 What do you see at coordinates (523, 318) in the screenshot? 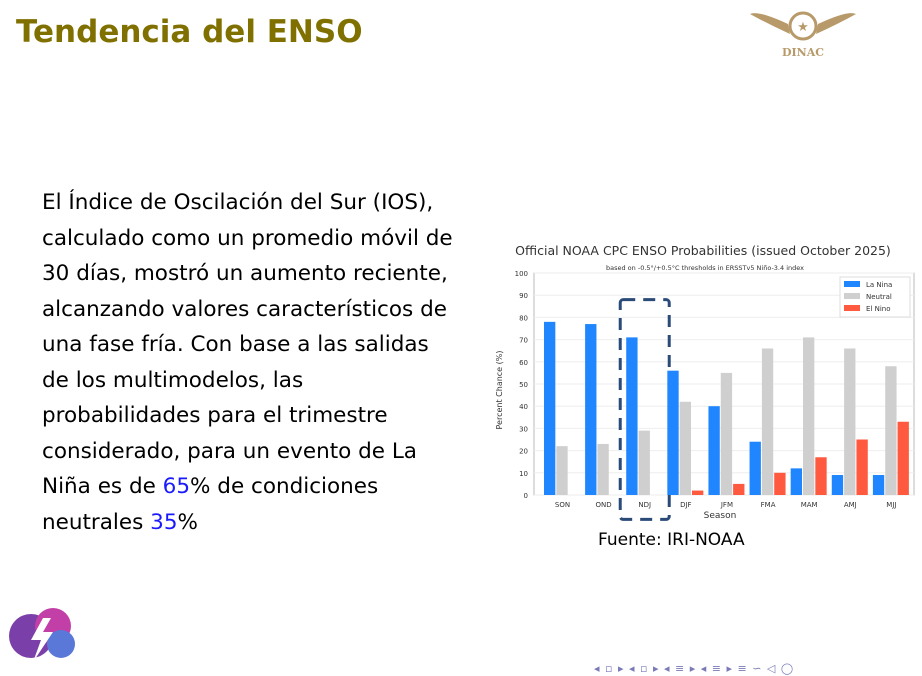
I see `y-tick-label: 80` at bounding box center [523, 318].